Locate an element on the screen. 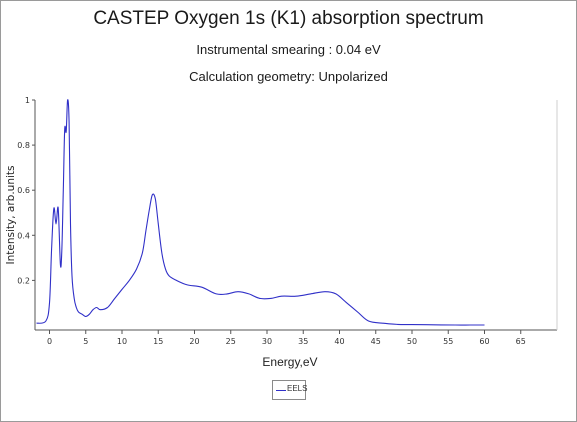 The height and width of the screenshot is (422, 577). x-tick-label: 30 is located at coordinates (267, 341).